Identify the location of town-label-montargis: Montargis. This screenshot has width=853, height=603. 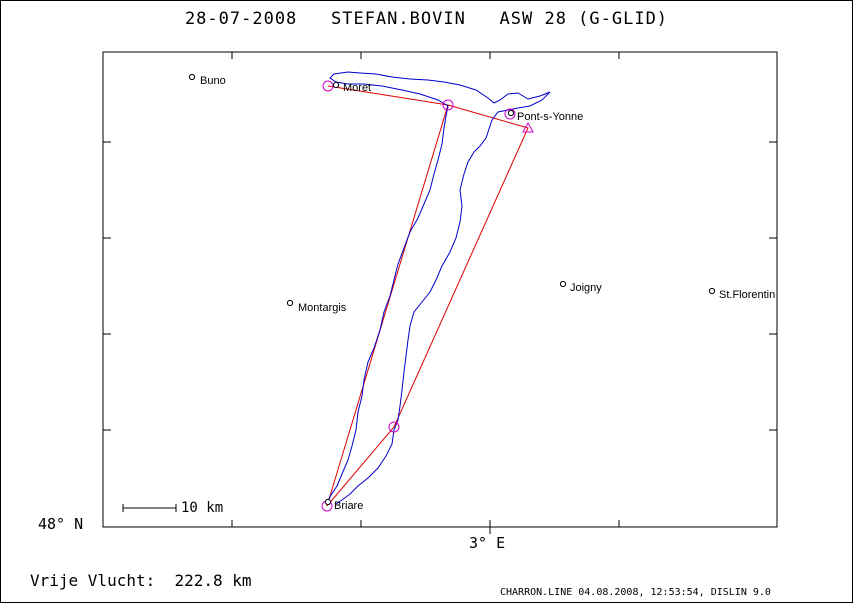
(322, 308).